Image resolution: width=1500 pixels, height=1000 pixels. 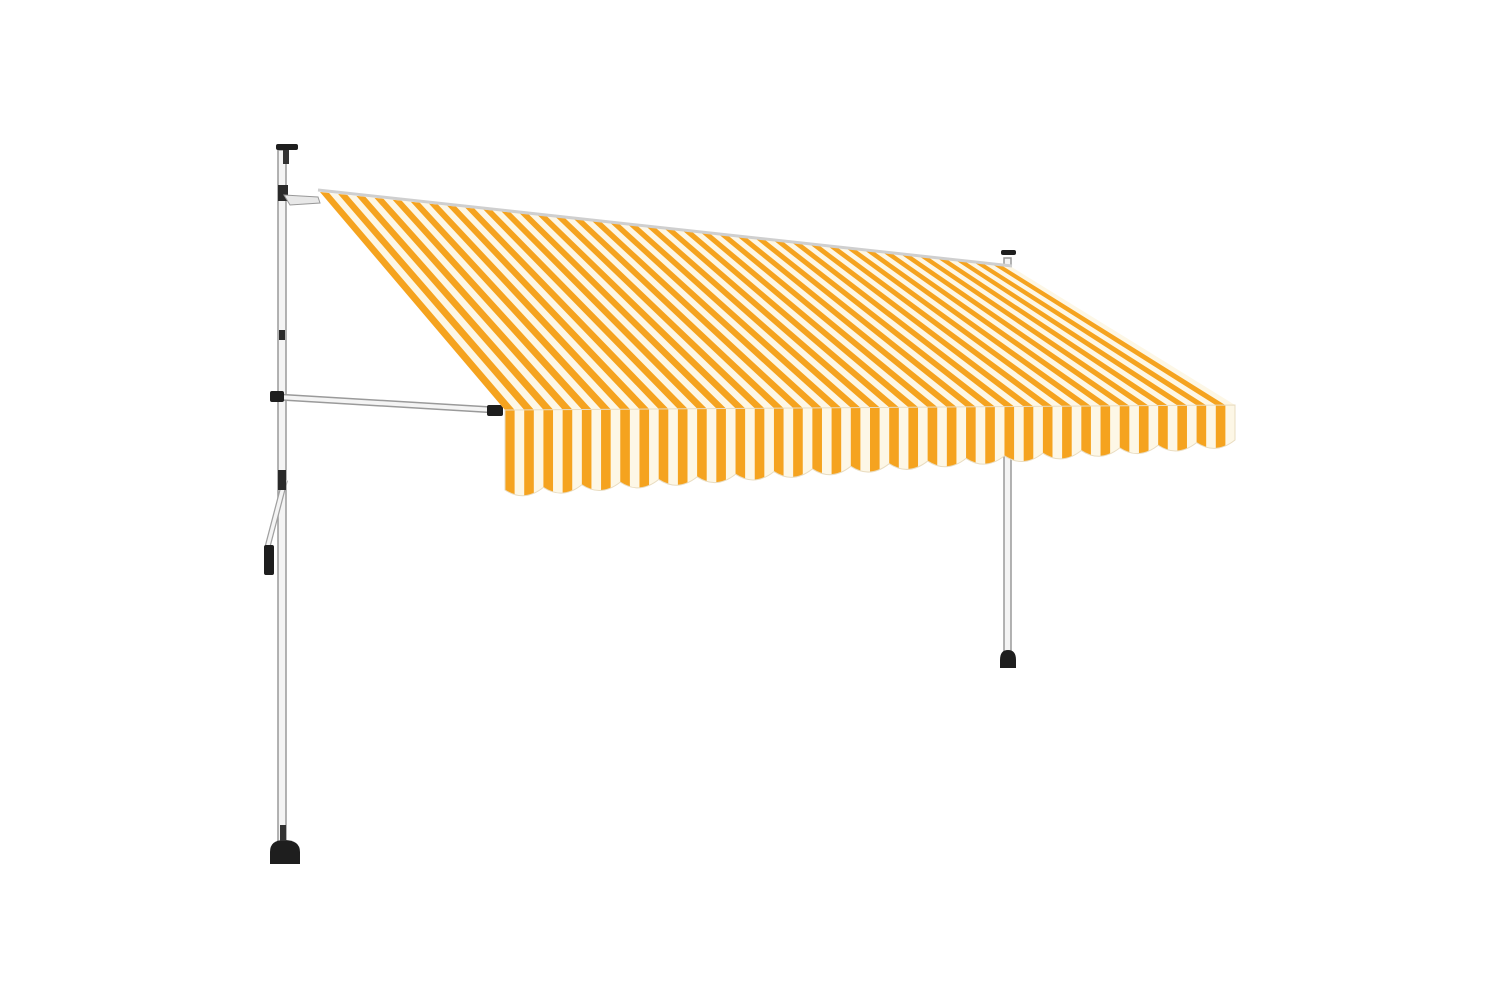 What do you see at coordinates (302, 200) in the screenshot?
I see `bracket` at bounding box center [302, 200].